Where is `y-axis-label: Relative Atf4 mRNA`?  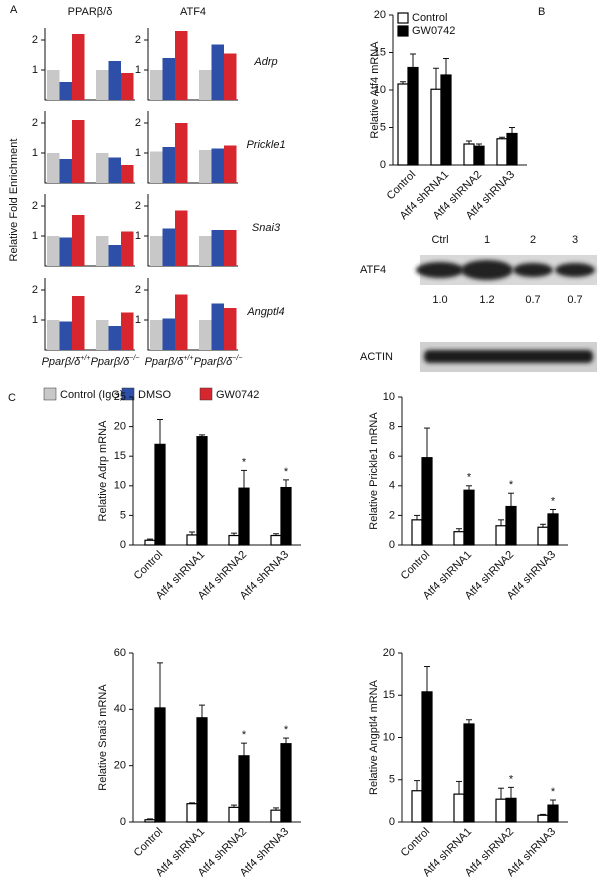 y-axis-label: Relative Atf4 mRNA is located at coordinates (375, 90).